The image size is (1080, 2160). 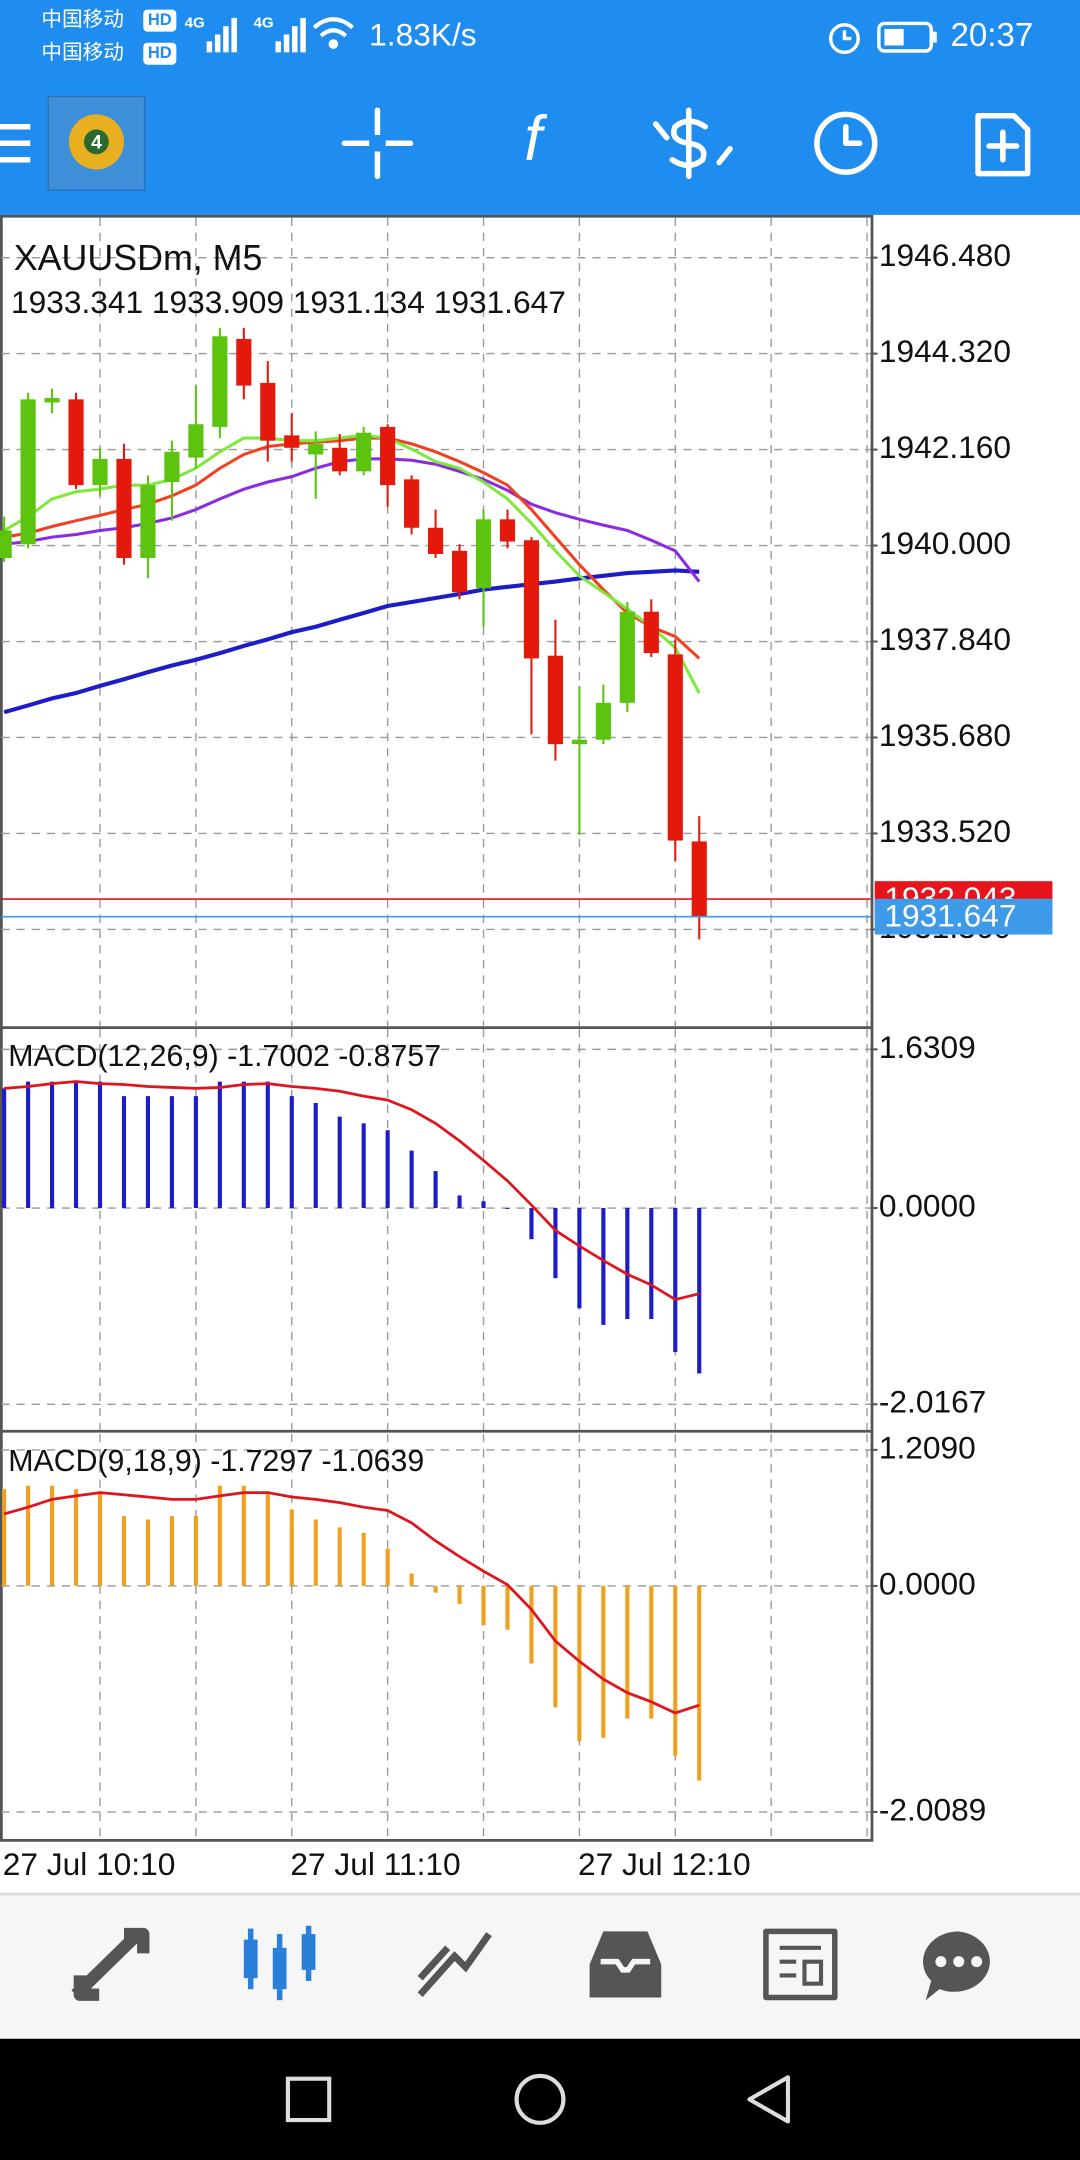 What do you see at coordinates (422, 35) in the screenshot?
I see `network-speed: 1.83K/s` at bounding box center [422, 35].